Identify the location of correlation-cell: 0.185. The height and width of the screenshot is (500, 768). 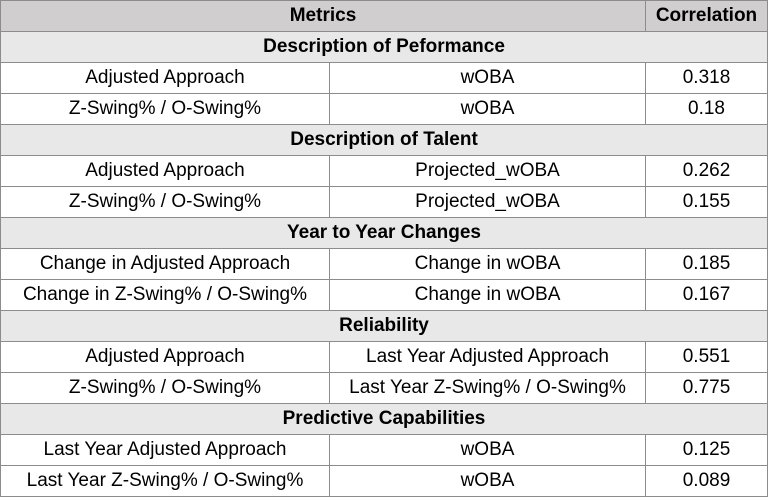
(706, 264).